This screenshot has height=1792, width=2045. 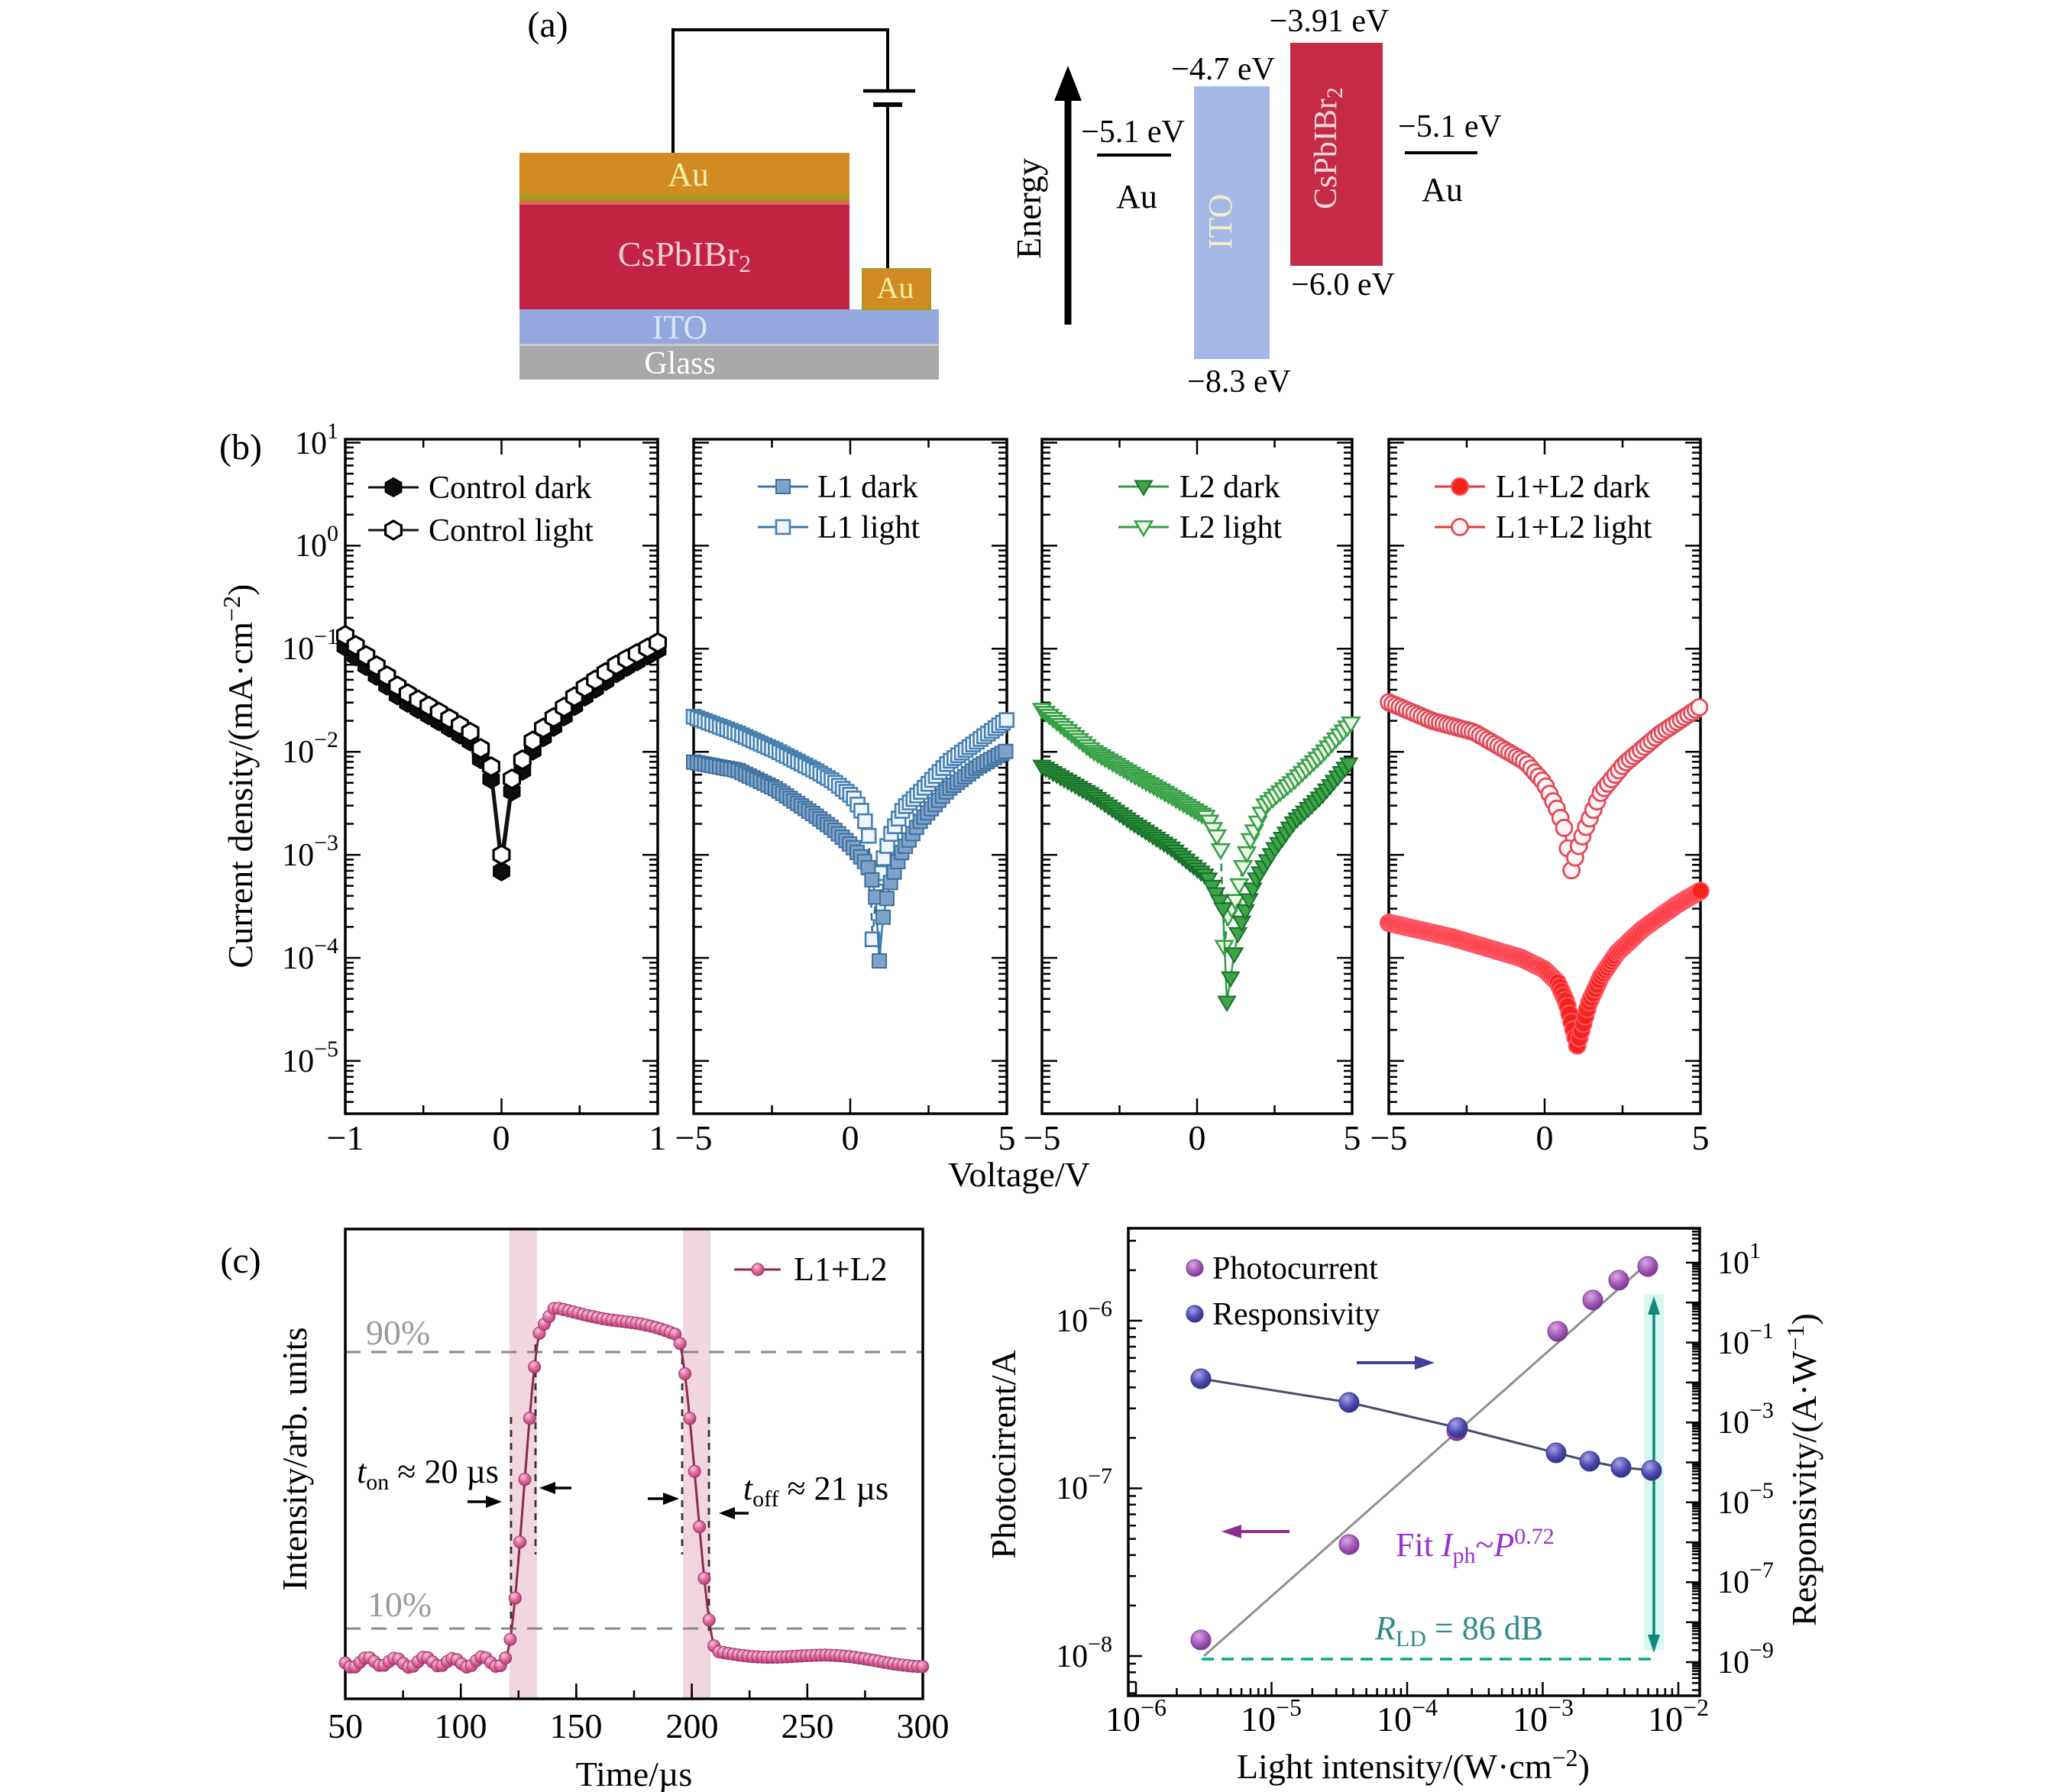 What do you see at coordinates (867, 487) in the screenshot?
I see `svg-text: L1 dark` at bounding box center [867, 487].